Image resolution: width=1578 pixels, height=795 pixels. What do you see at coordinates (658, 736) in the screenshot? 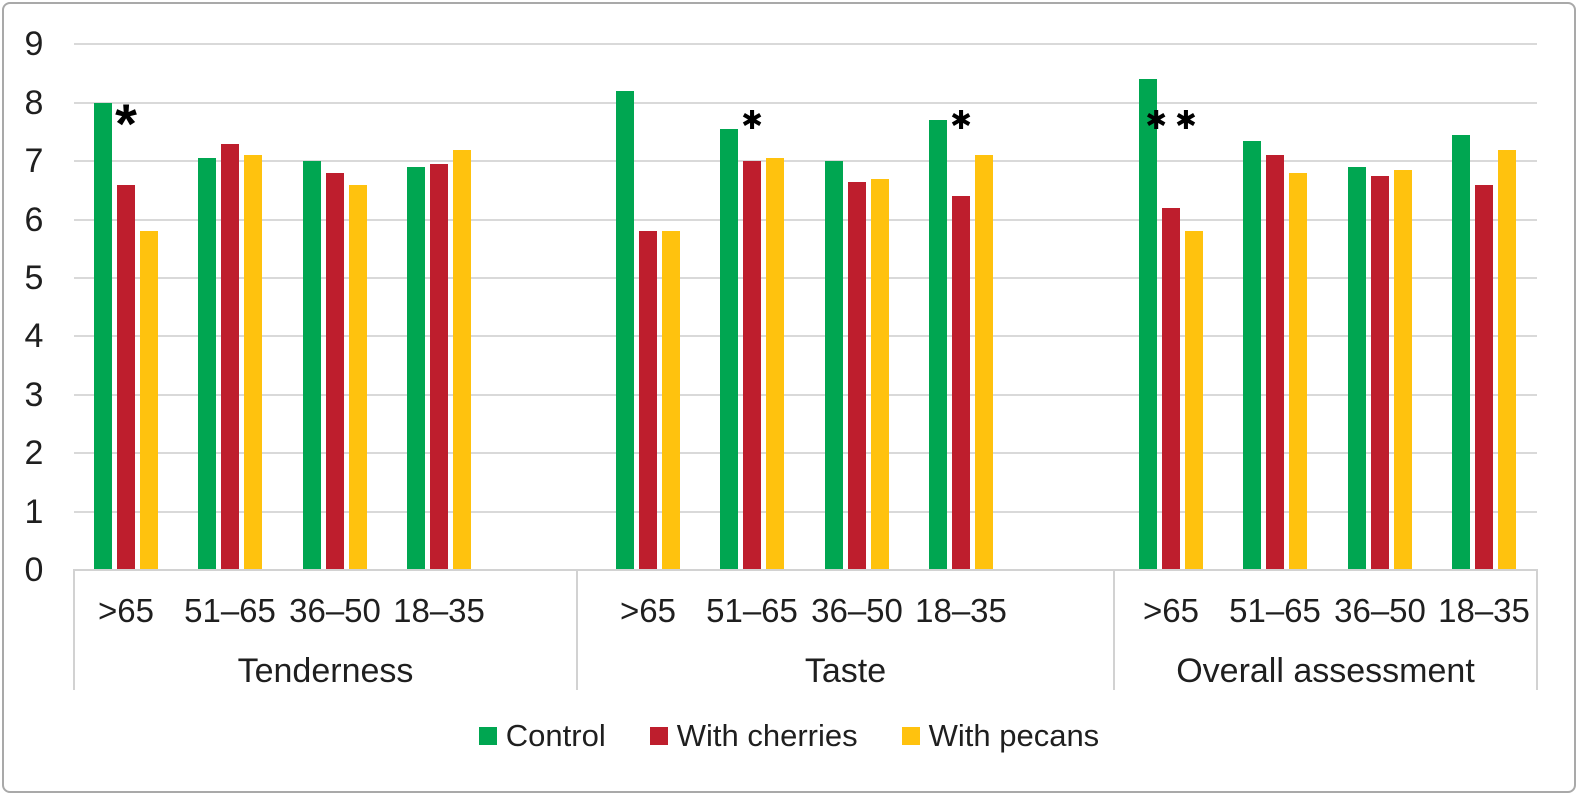
I see `legend-swatch-with-cherries` at bounding box center [658, 736].